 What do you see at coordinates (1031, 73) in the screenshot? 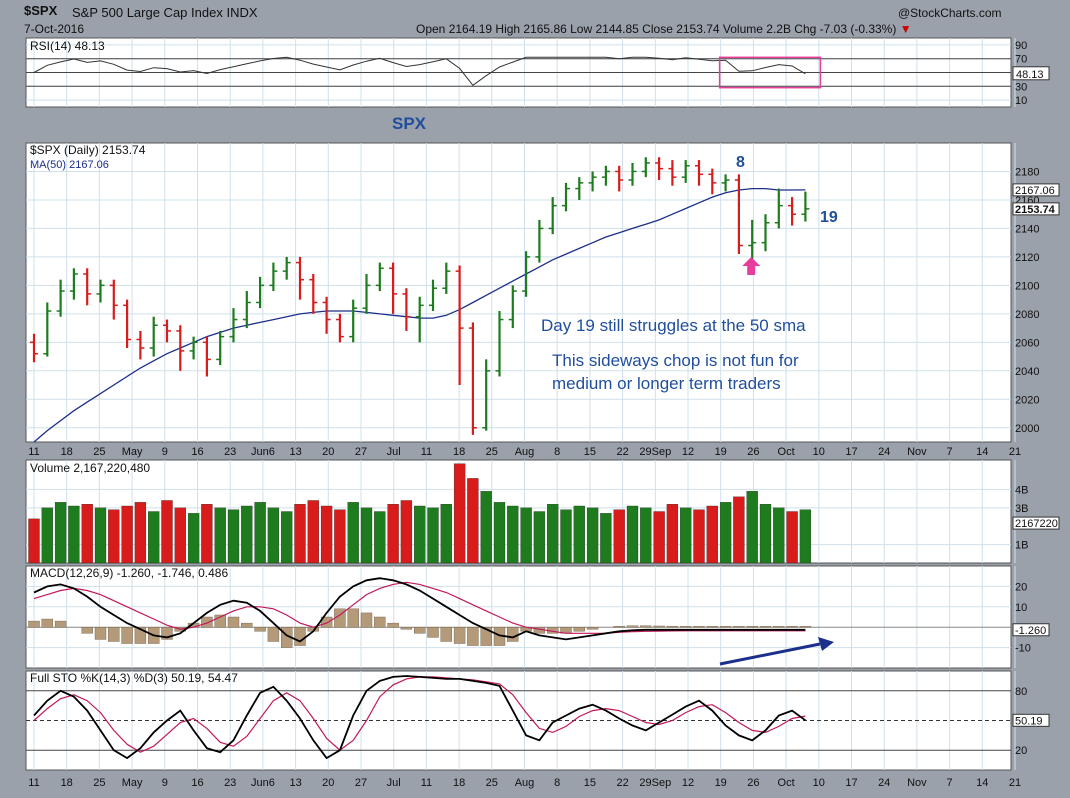
I see `rsi-last-value-box` at bounding box center [1031, 73].